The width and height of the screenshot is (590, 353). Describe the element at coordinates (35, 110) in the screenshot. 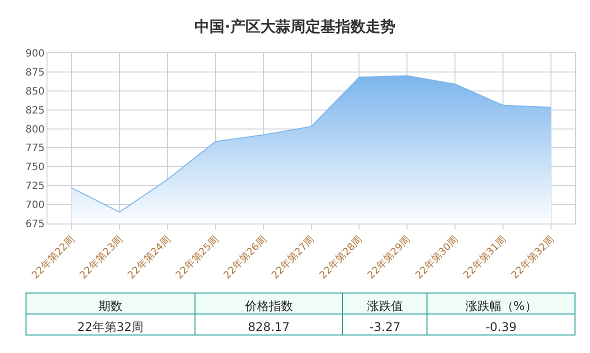

I see `y-tick-label: 825` at that location.